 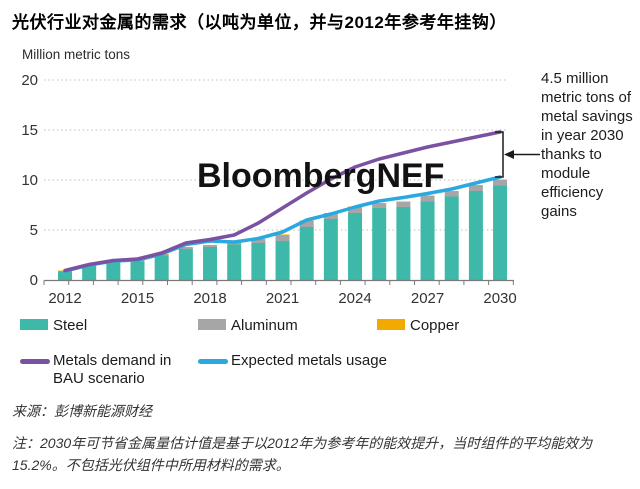 I want to click on bar-copper-2028, so click(x=451, y=191).